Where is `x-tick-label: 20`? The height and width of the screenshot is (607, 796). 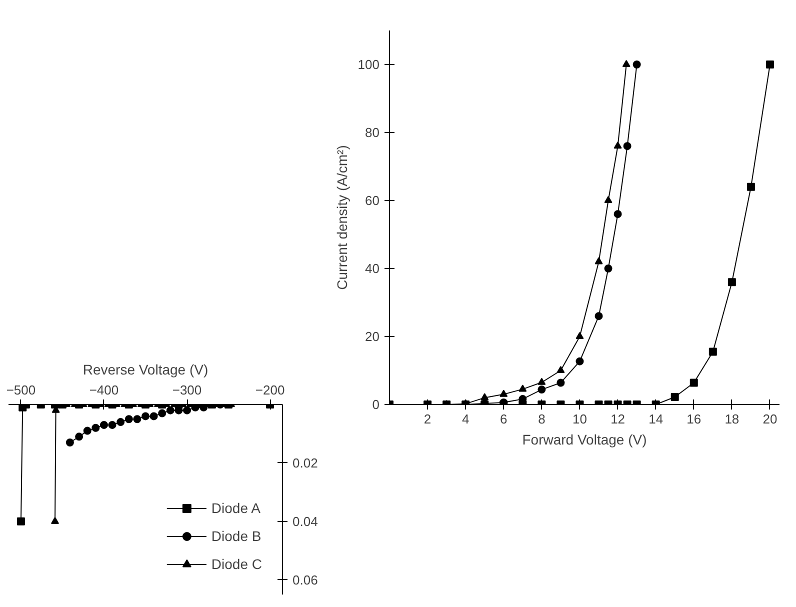 x-tick-label: 20 is located at coordinates (770, 419).